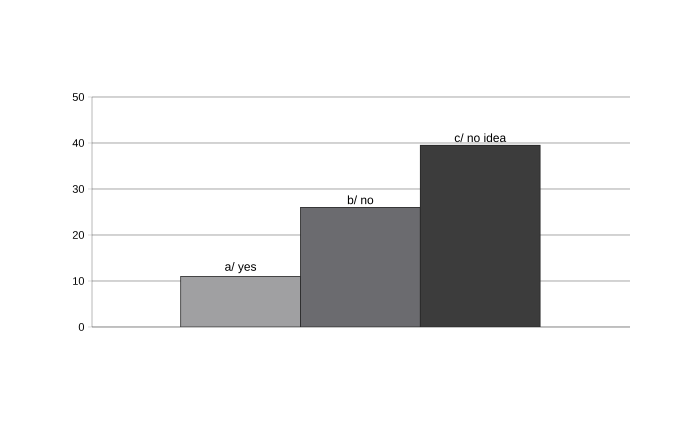  Describe the element at coordinates (78, 281) in the screenshot. I see `y-tick-label: 10` at that location.